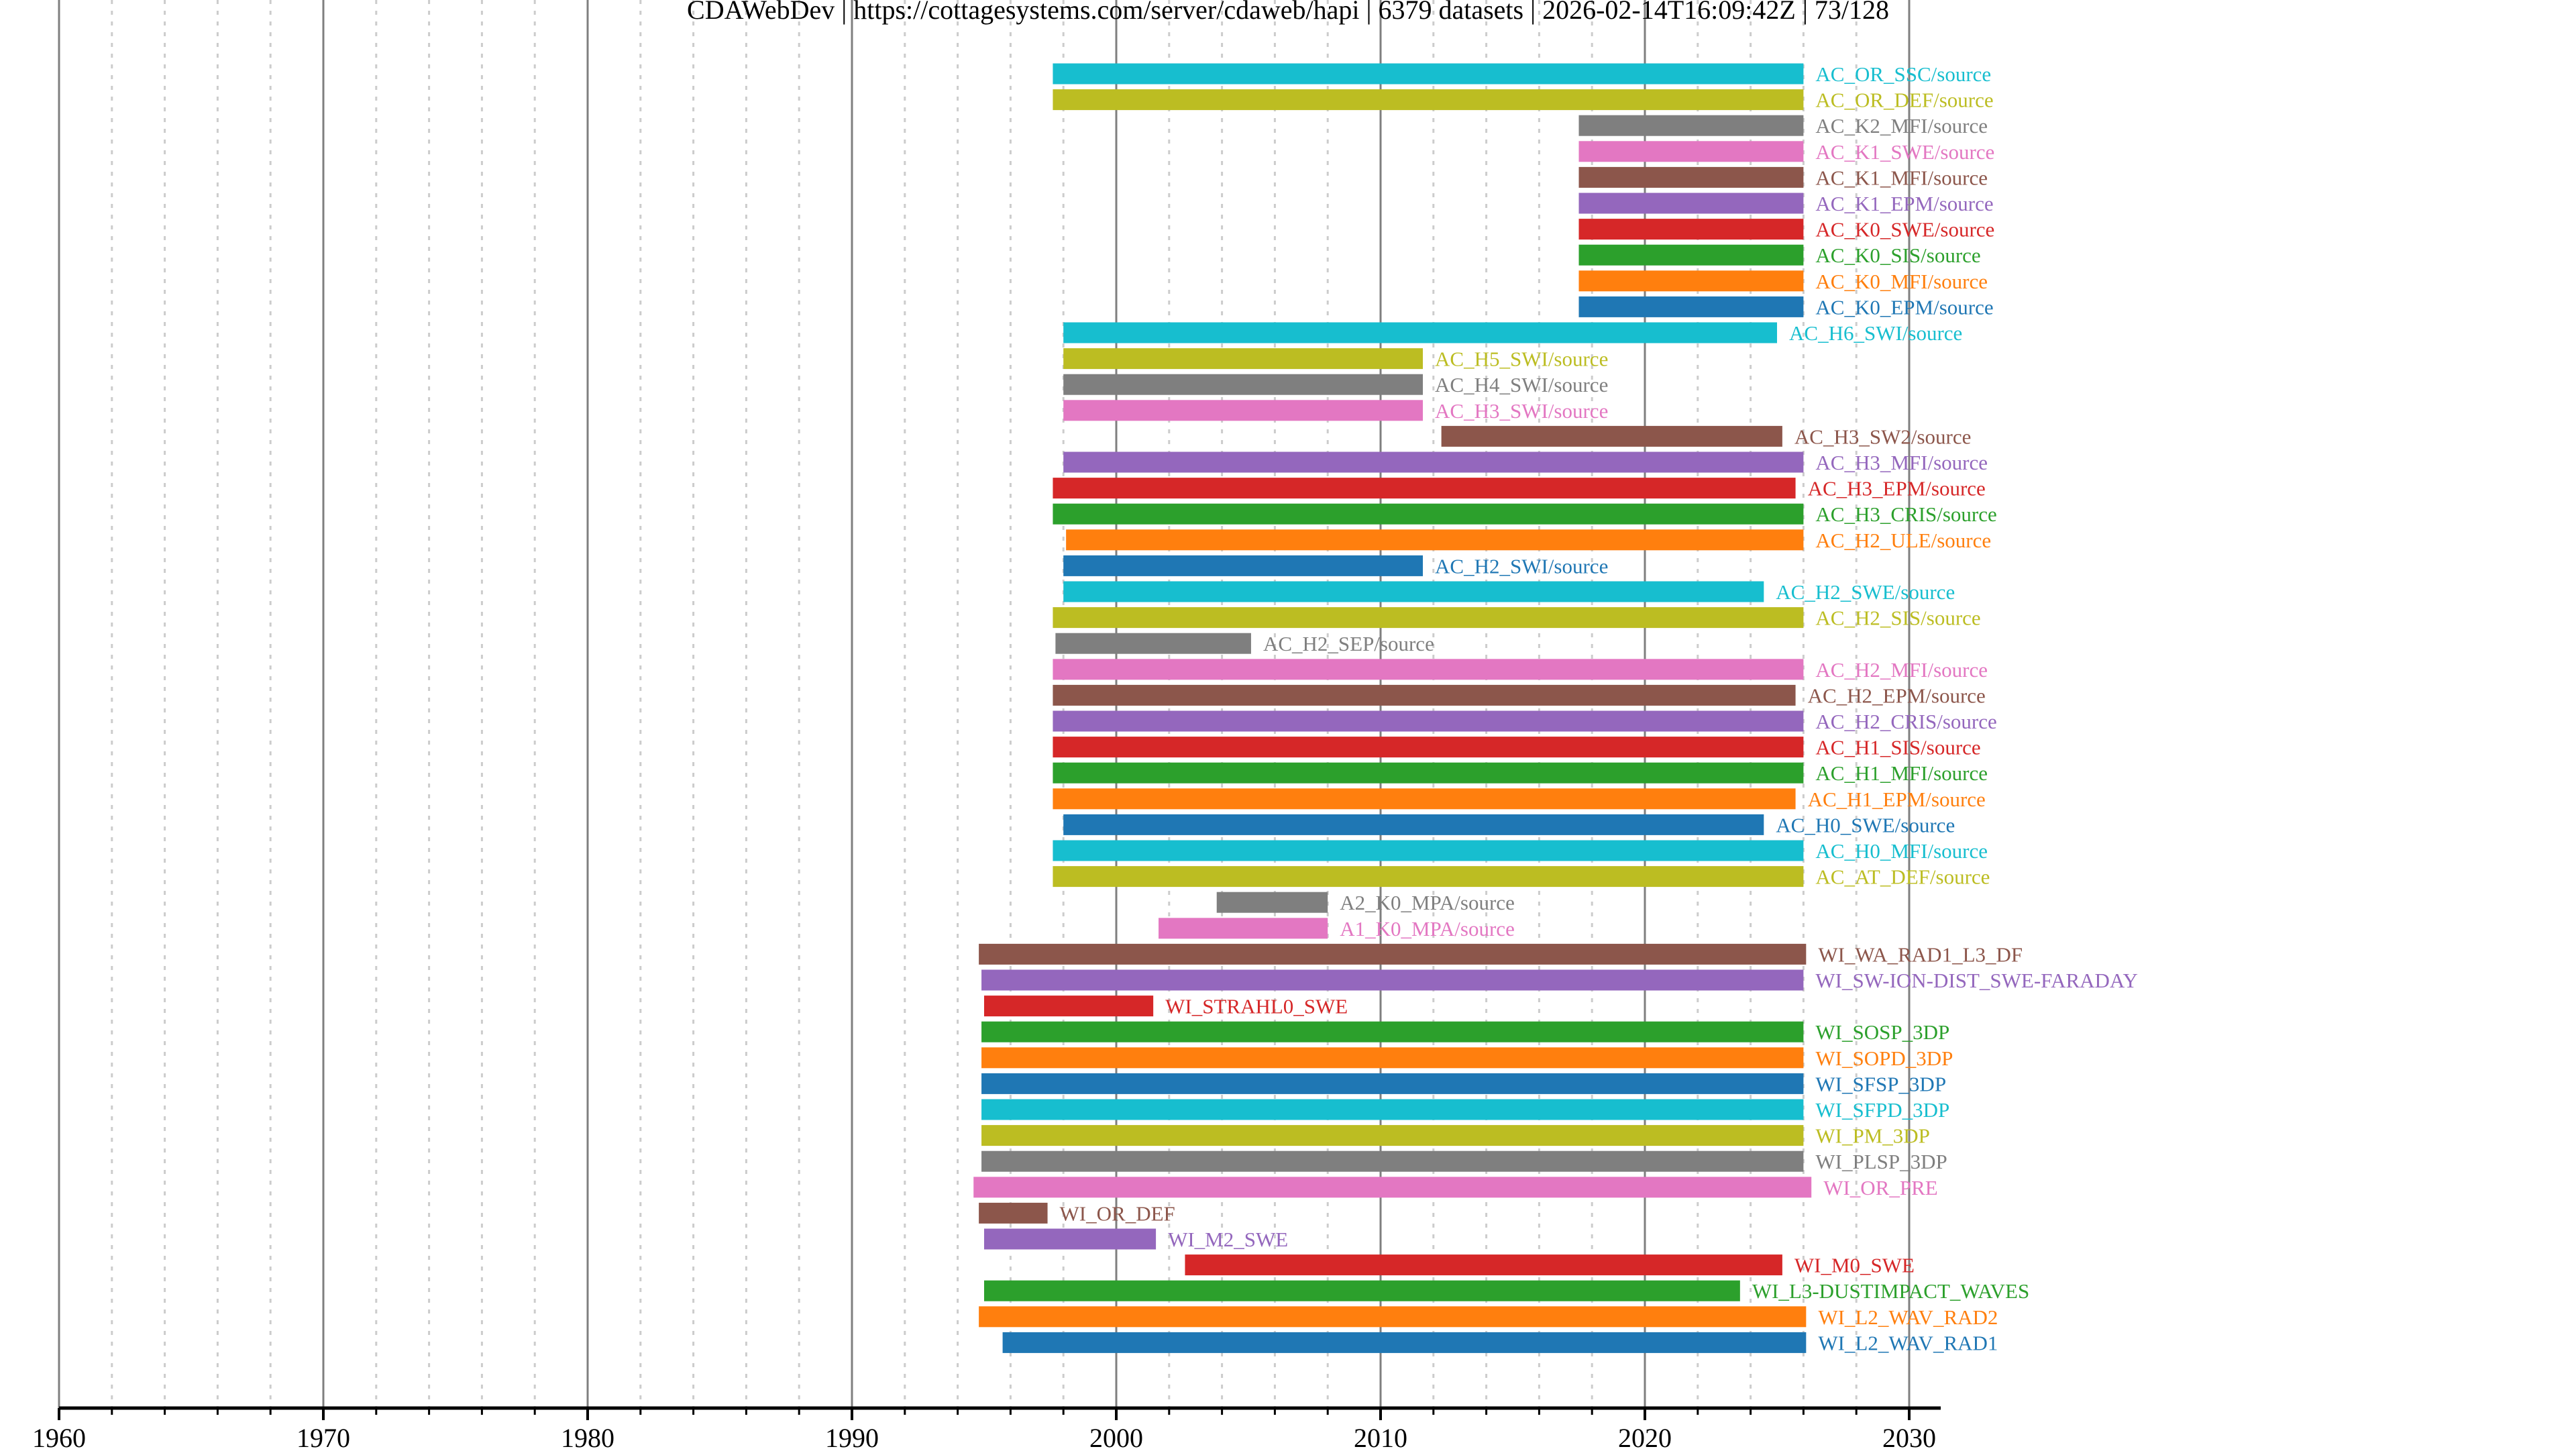 The image size is (2576, 1449). I want to click on x-tick-label: 1970, so click(323, 1436).